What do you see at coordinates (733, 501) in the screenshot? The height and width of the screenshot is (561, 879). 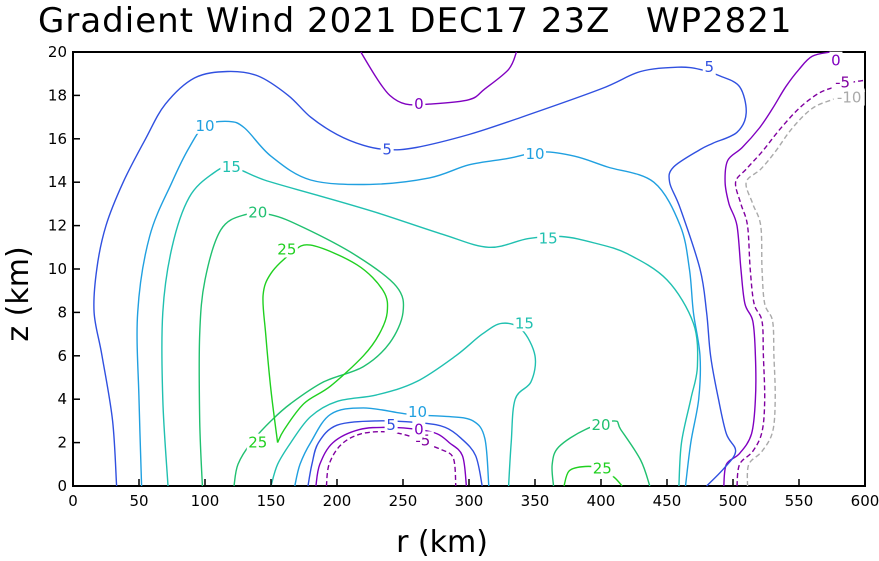 I see `x-tick-label: 500` at bounding box center [733, 501].